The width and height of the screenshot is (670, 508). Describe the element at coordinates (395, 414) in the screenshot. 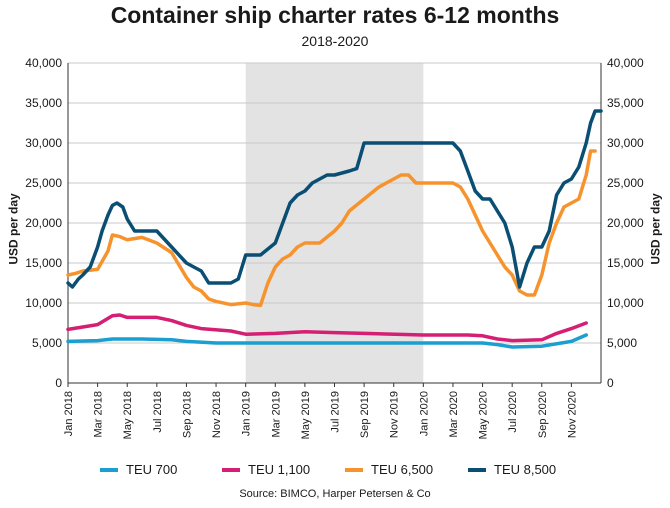

I see `x-tick-label: Nov 2019` at that location.